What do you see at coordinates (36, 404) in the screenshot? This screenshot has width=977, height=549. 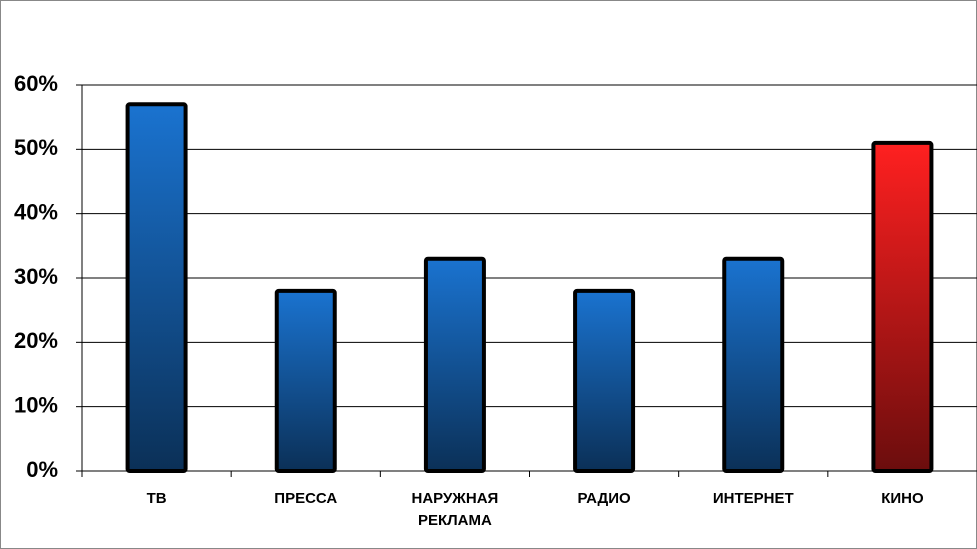 I see `y-tick-label: 10%` at bounding box center [36, 404].